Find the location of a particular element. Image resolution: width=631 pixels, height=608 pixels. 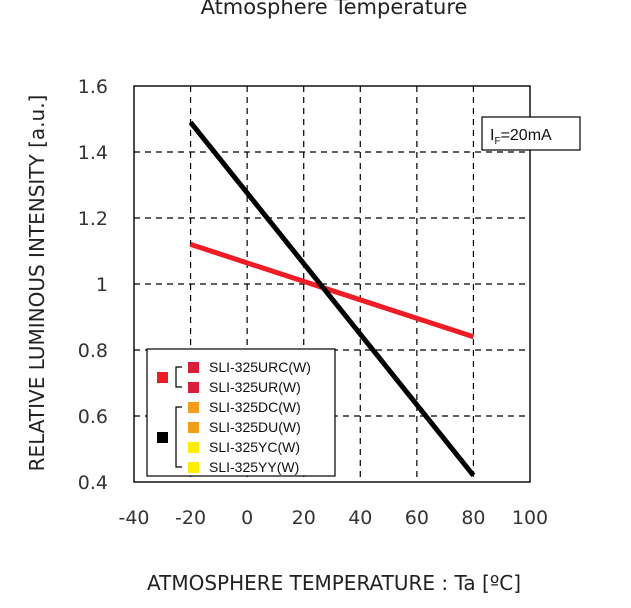

condition-subscript: F is located at coordinates (497, 141).